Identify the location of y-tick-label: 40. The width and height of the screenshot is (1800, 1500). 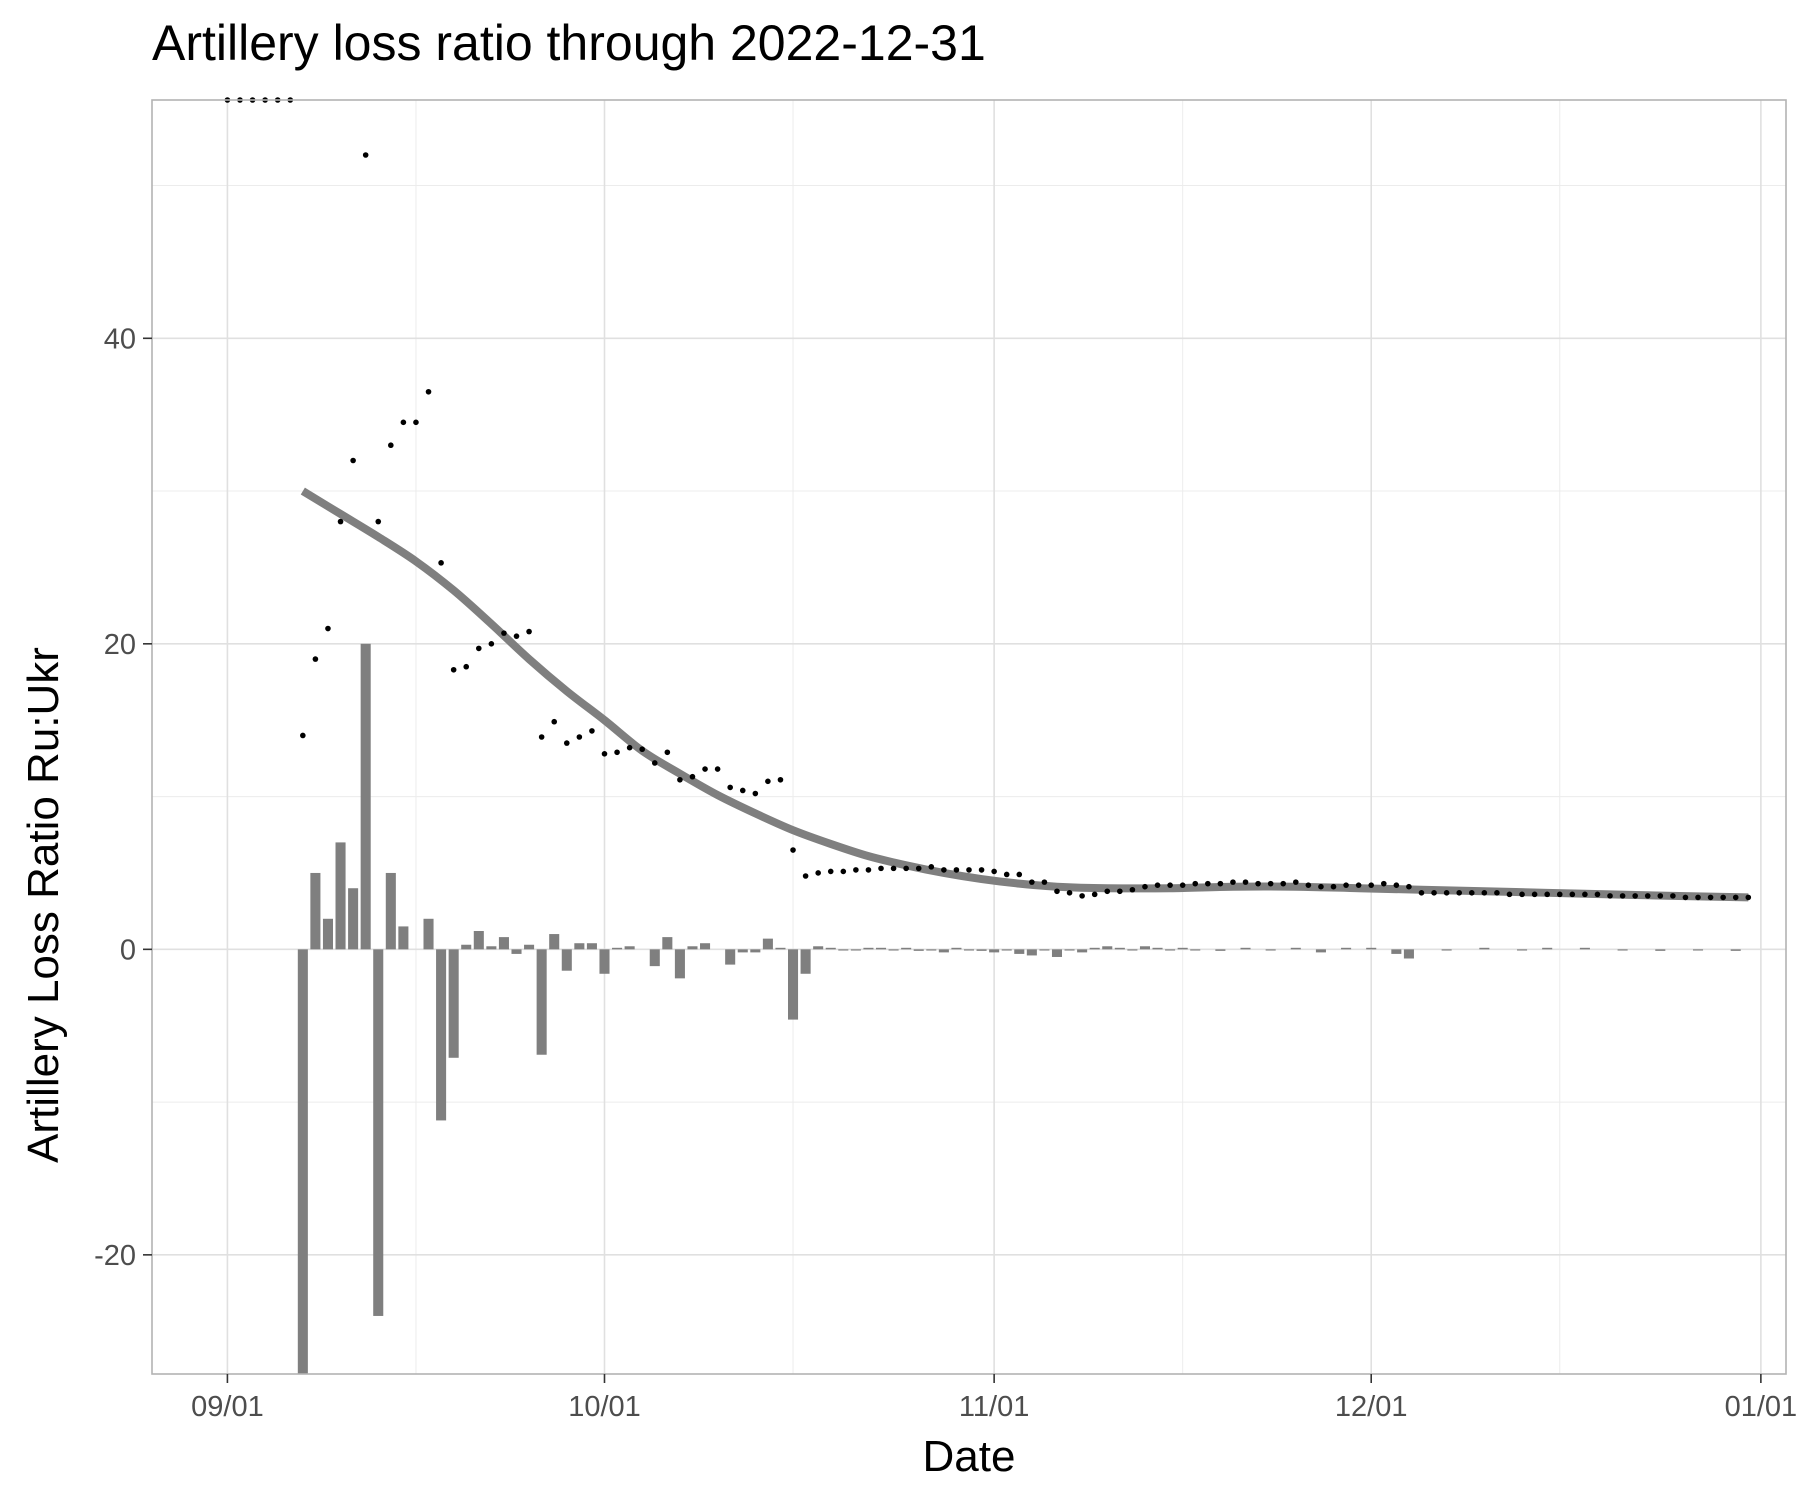
(120, 339).